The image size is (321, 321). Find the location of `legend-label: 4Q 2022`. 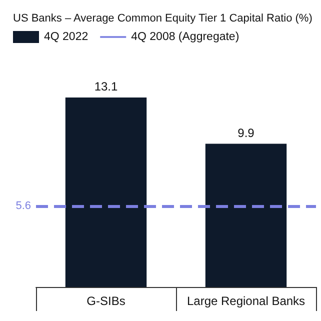

legend-label: 4Q 2022 is located at coordinates (66, 37).